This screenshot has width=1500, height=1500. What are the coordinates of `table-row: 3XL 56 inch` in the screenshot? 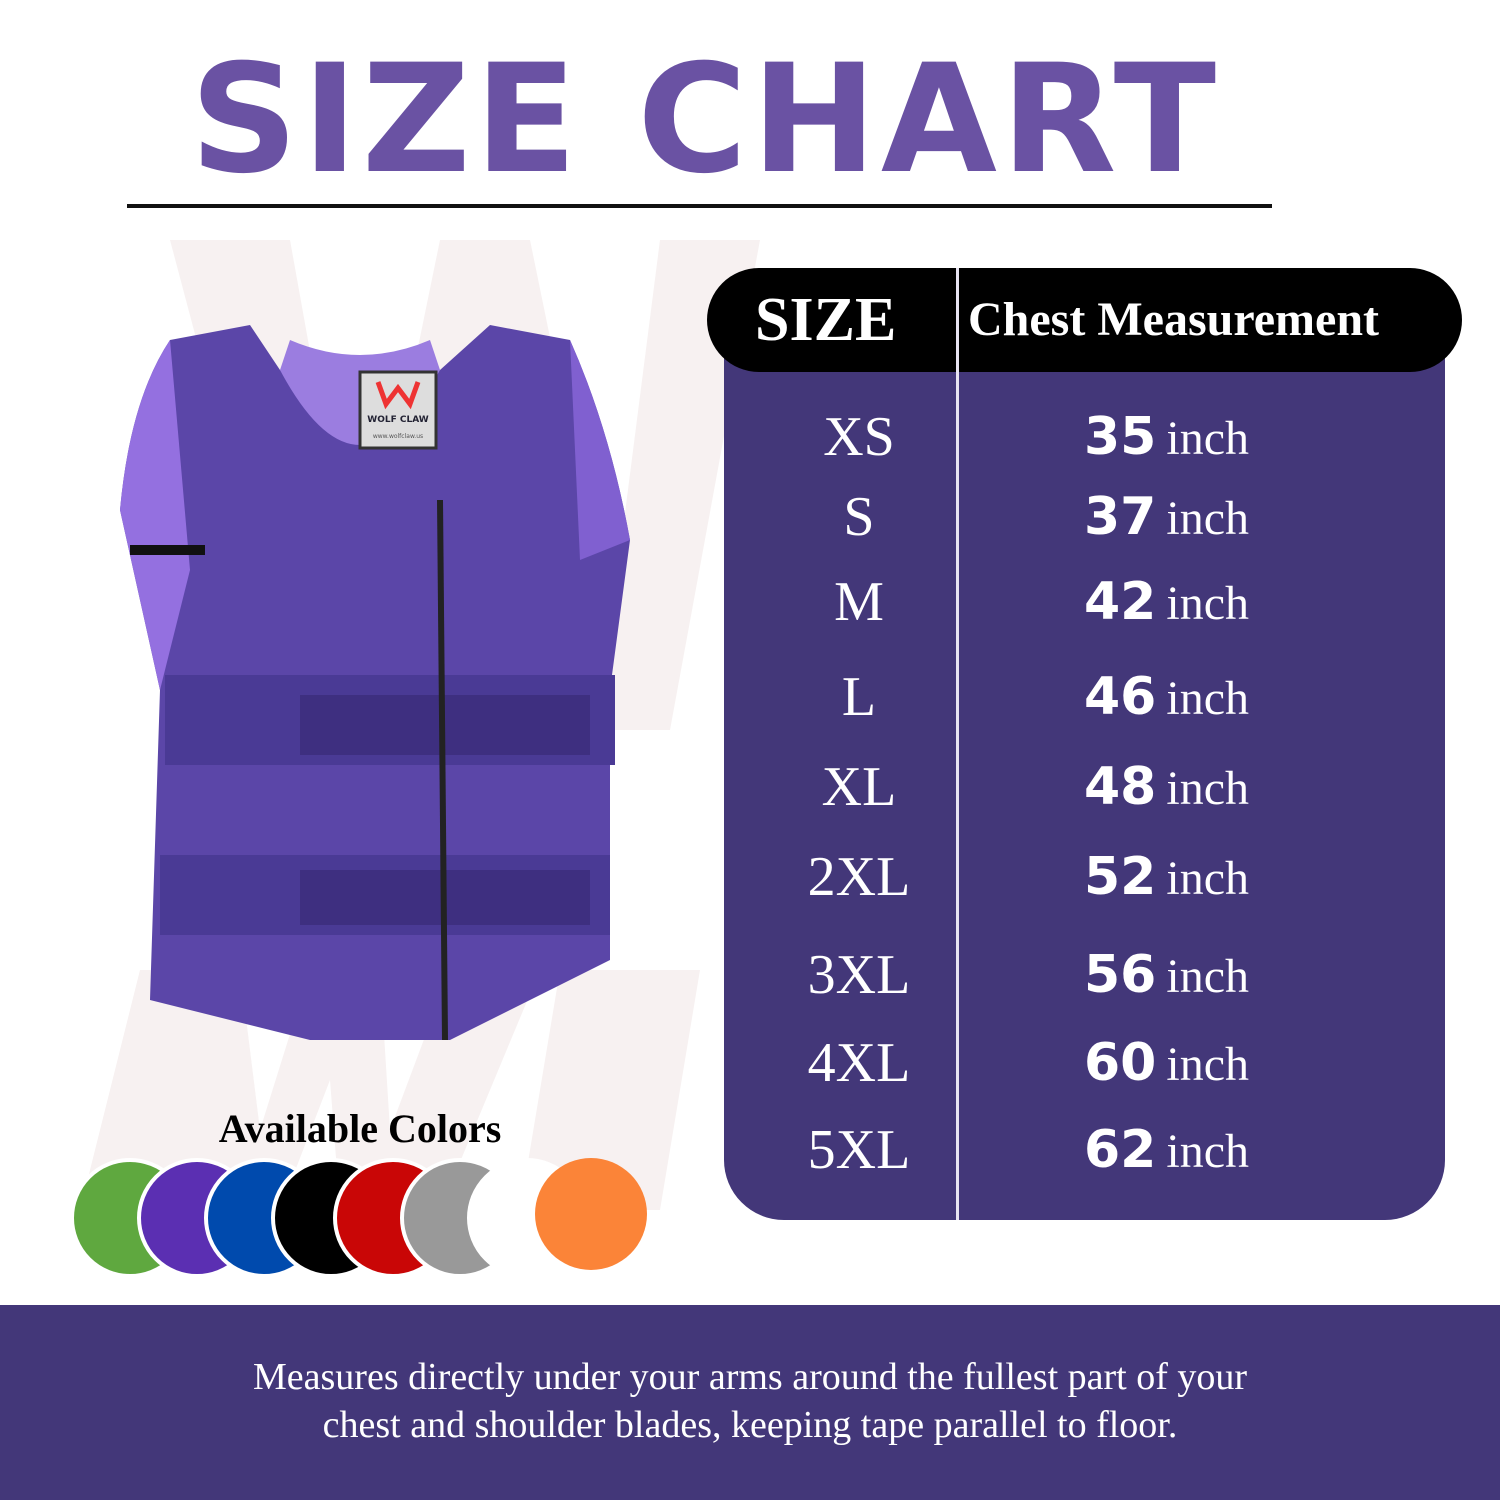 It's located at (1084, 975).